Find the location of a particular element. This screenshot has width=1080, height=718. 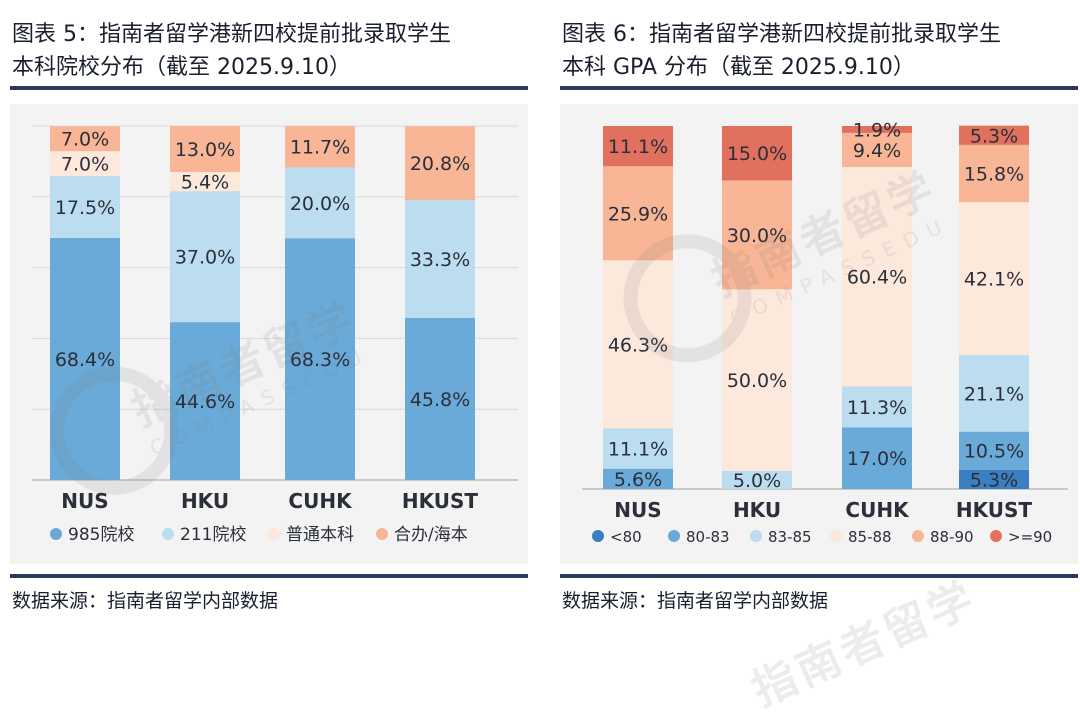

data-label: 33.3% is located at coordinates (440, 260).